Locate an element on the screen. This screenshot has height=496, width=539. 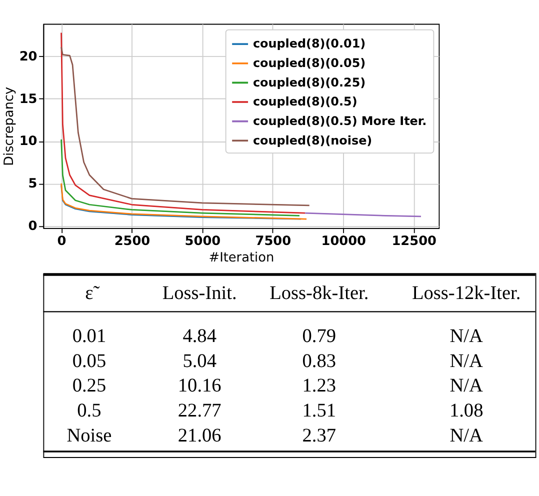
x-tick-label: 10000 is located at coordinates (343, 242).